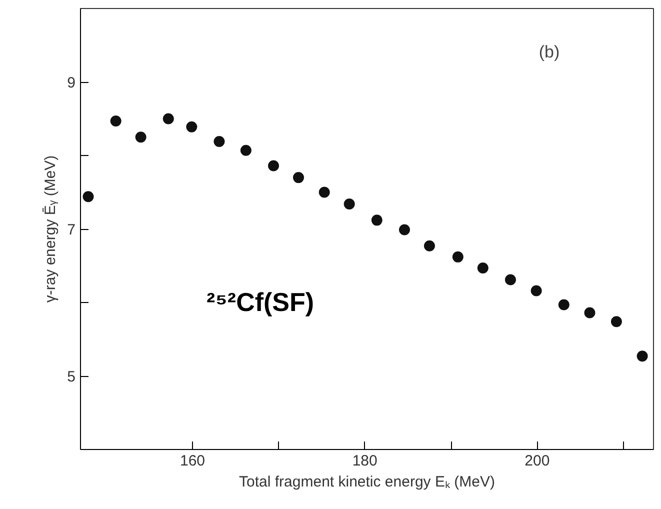  I want to click on annotation: ²⁵²Cf(SF), so click(260, 302).